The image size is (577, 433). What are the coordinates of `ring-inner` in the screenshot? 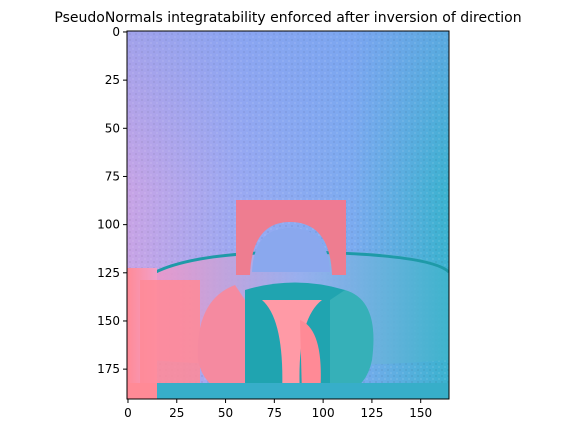 It's located at (291, 250).